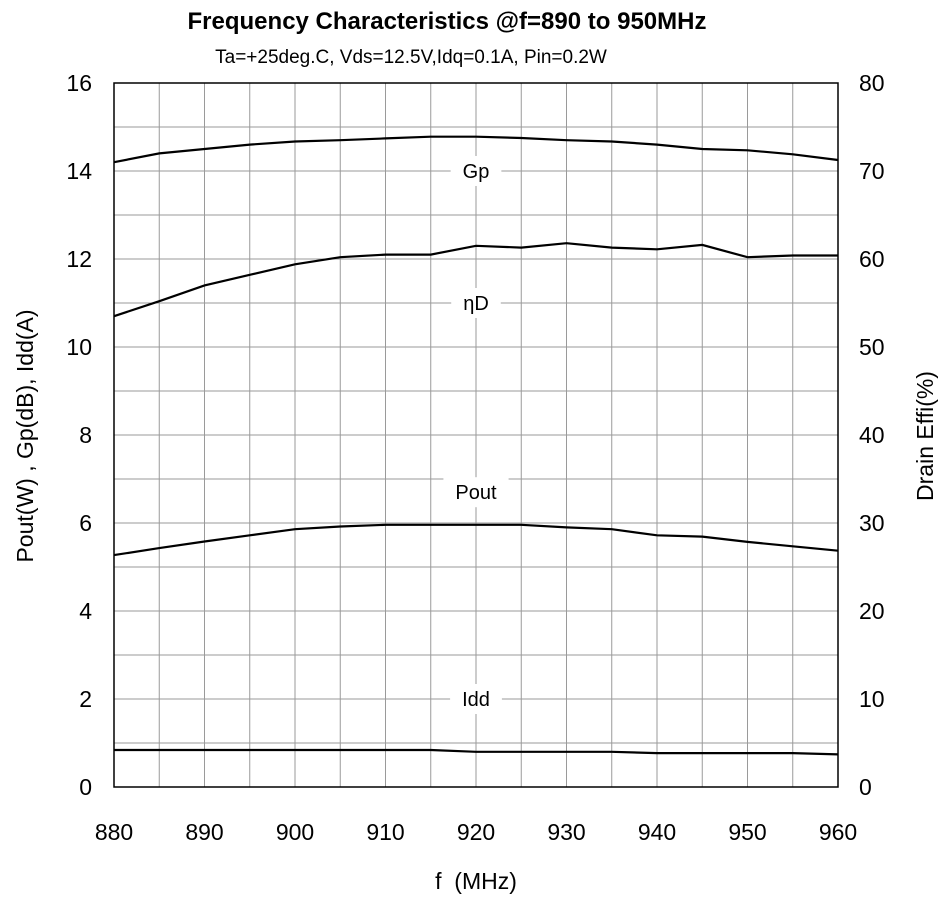  Describe the element at coordinates (25, 435) in the screenshot. I see `y-axis-left-title: Pout(W) , Gp(dB), Idd(A)` at that location.